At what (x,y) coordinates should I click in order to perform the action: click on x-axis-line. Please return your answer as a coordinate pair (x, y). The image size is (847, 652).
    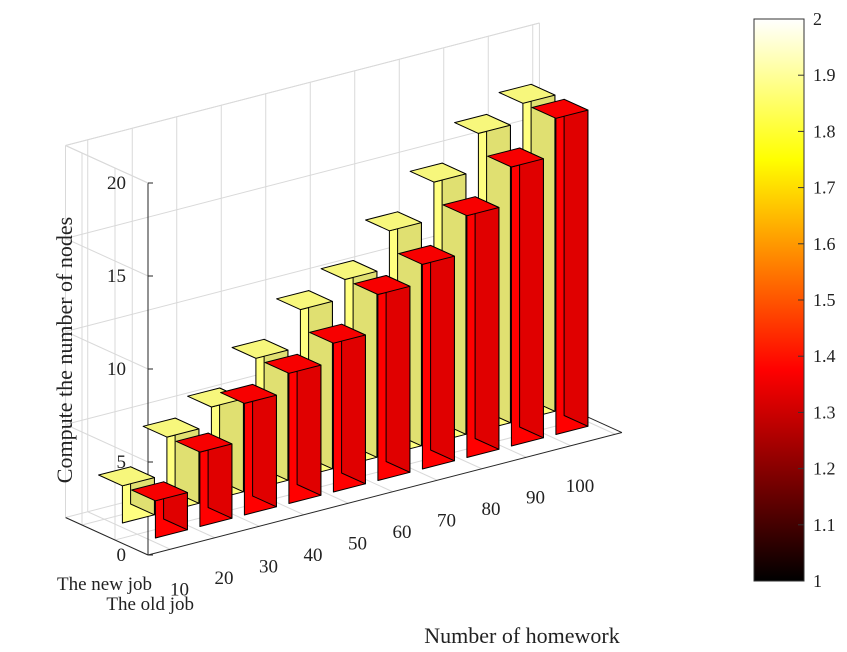
    Looking at the image, I should click on (385, 494).